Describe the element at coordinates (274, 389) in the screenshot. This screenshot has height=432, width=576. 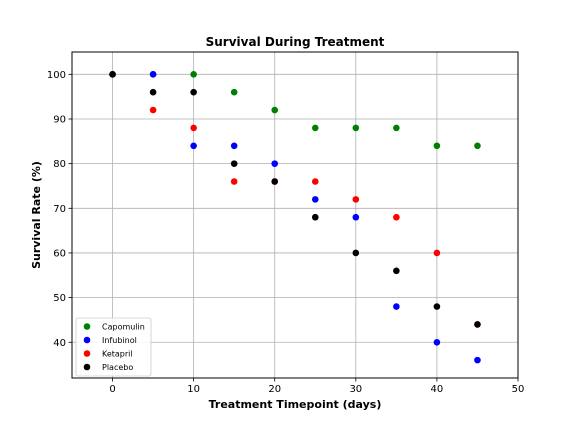
I see `x-tick-label: 20` at that location.